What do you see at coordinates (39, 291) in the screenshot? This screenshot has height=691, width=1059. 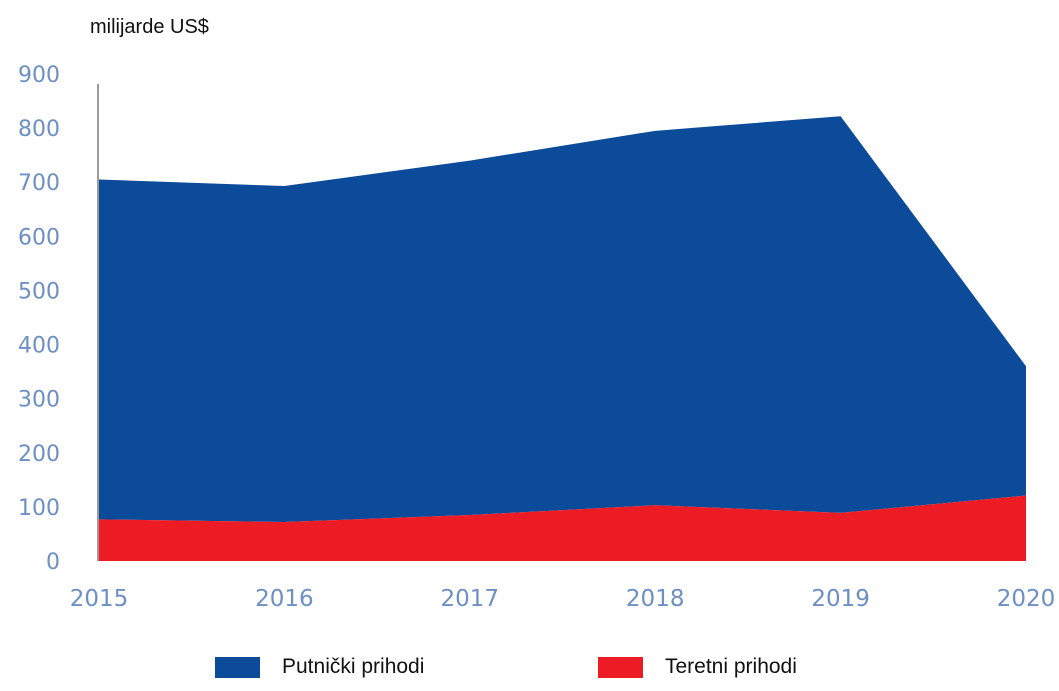 I see `y-tick-label: 500` at bounding box center [39, 291].